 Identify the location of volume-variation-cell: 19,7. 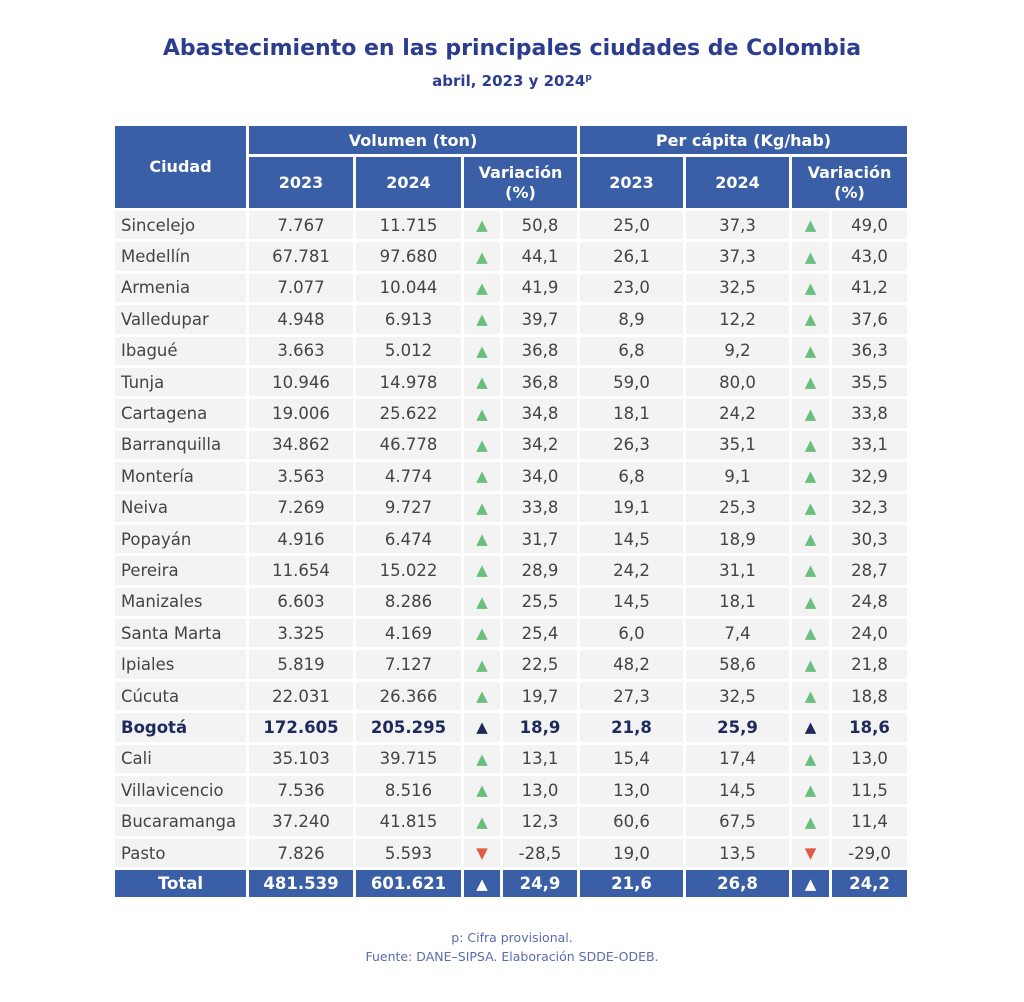
(540, 696).